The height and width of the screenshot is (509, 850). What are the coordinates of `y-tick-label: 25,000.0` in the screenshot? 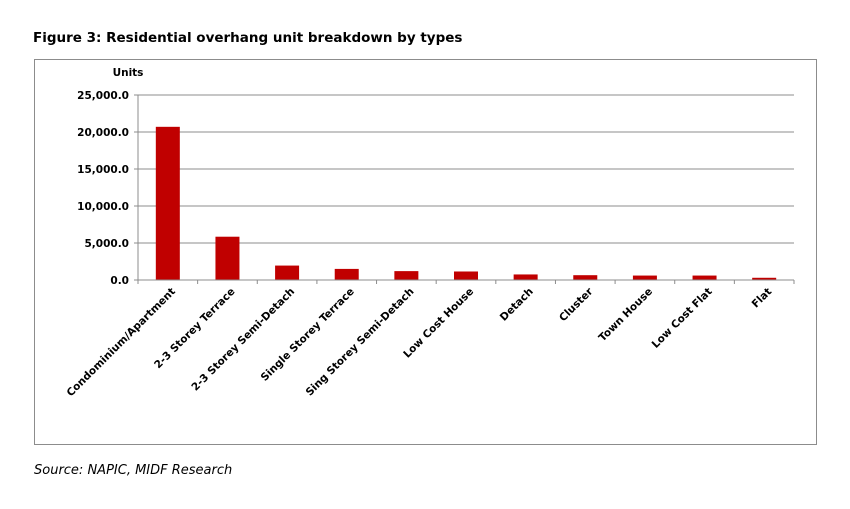 It's located at (103, 96).